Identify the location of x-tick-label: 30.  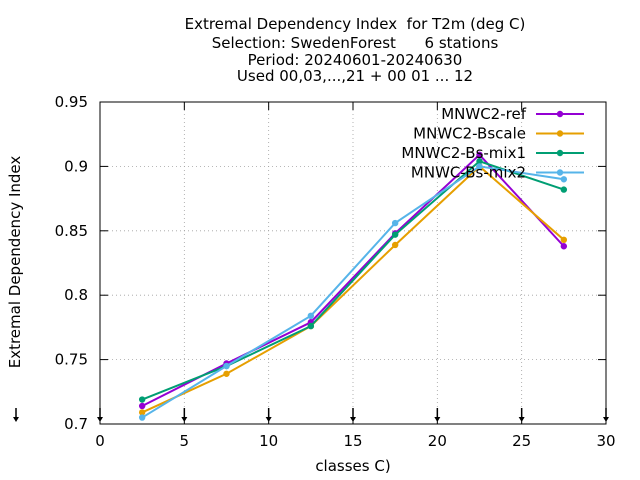
(605, 441).